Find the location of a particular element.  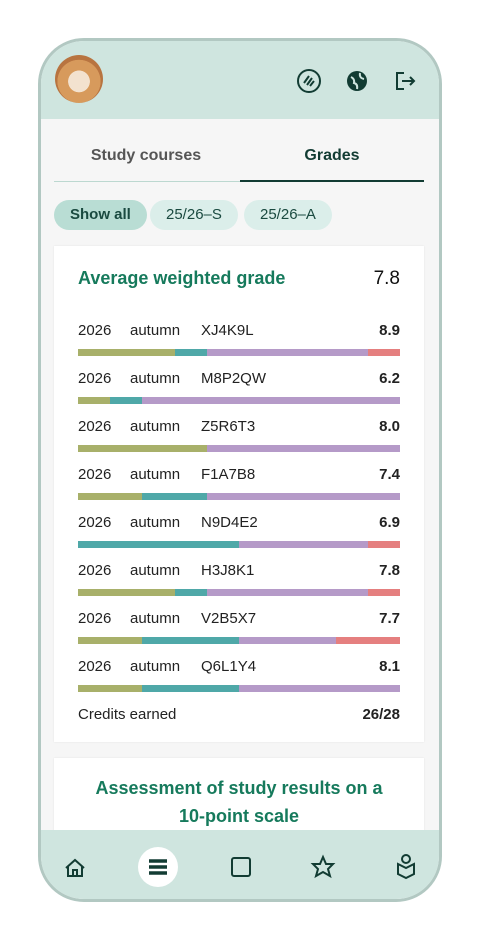

course-grade: 8.9 is located at coordinates (389, 330).